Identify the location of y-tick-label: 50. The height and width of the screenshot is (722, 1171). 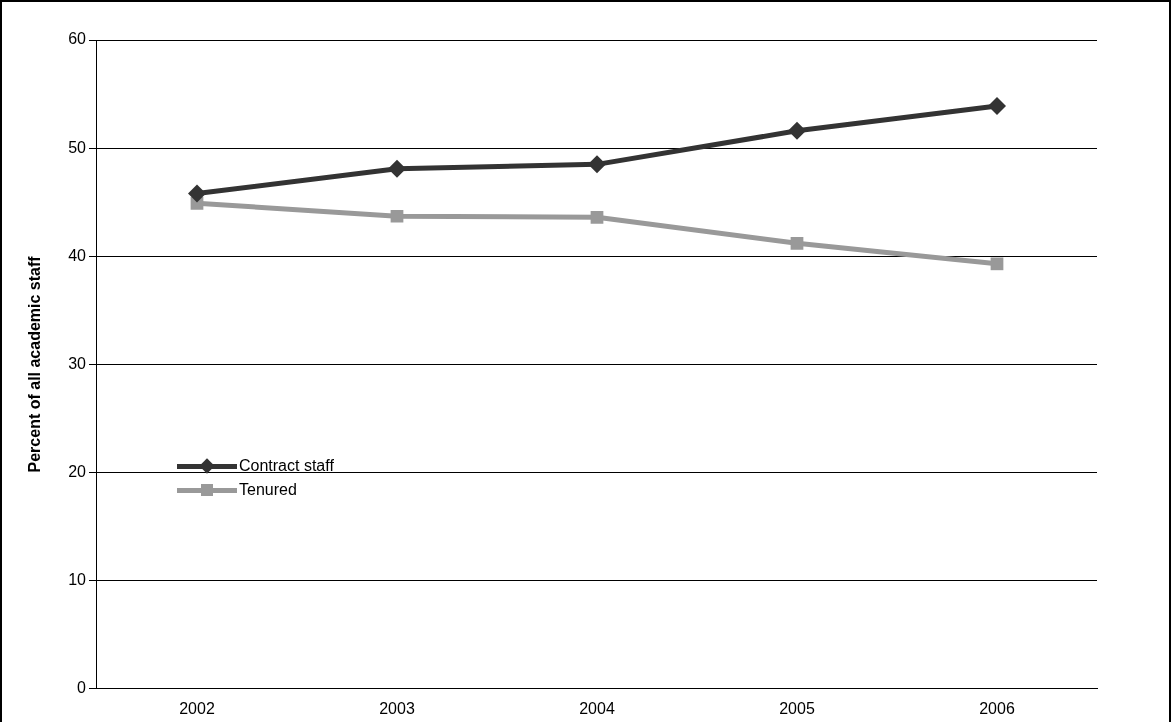
(77, 147).